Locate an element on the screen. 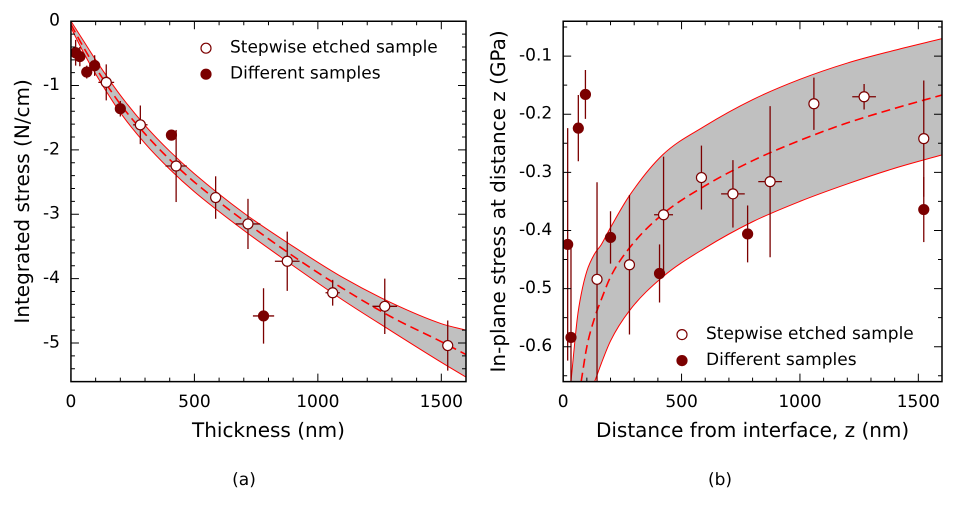  y-tick-label: -1 is located at coordinates (51, 84).